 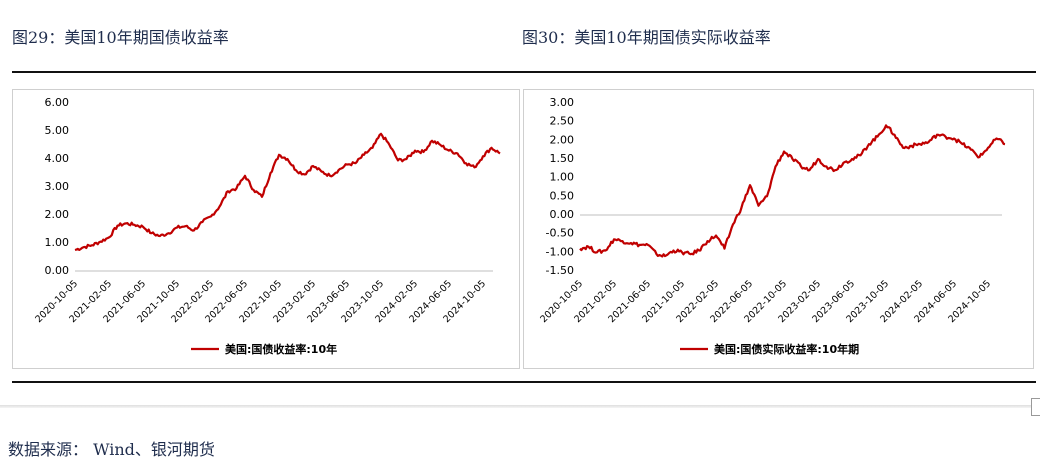 What do you see at coordinates (57, 214) in the screenshot?
I see `yield-y-tick-label: 2.00` at bounding box center [57, 214].